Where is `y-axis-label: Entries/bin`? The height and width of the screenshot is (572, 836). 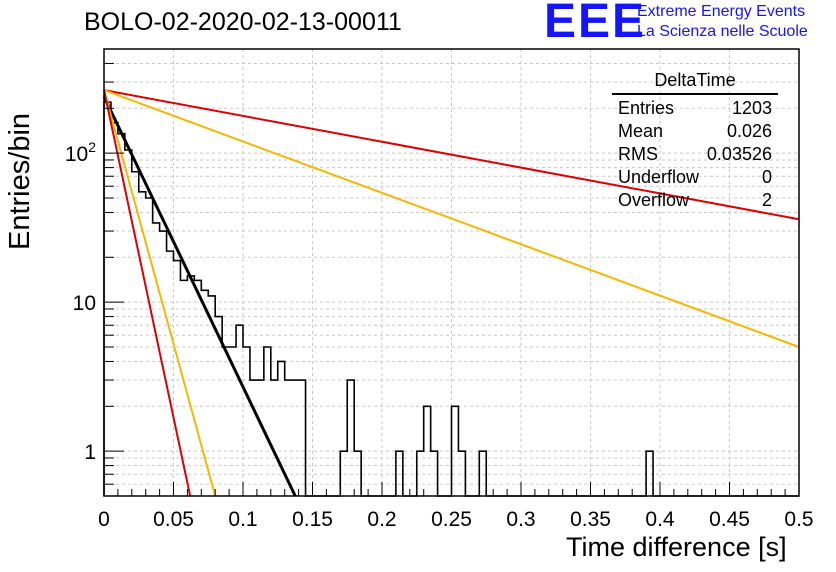 y-axis-label: Entries/bin is located at coordinates (20, 181).